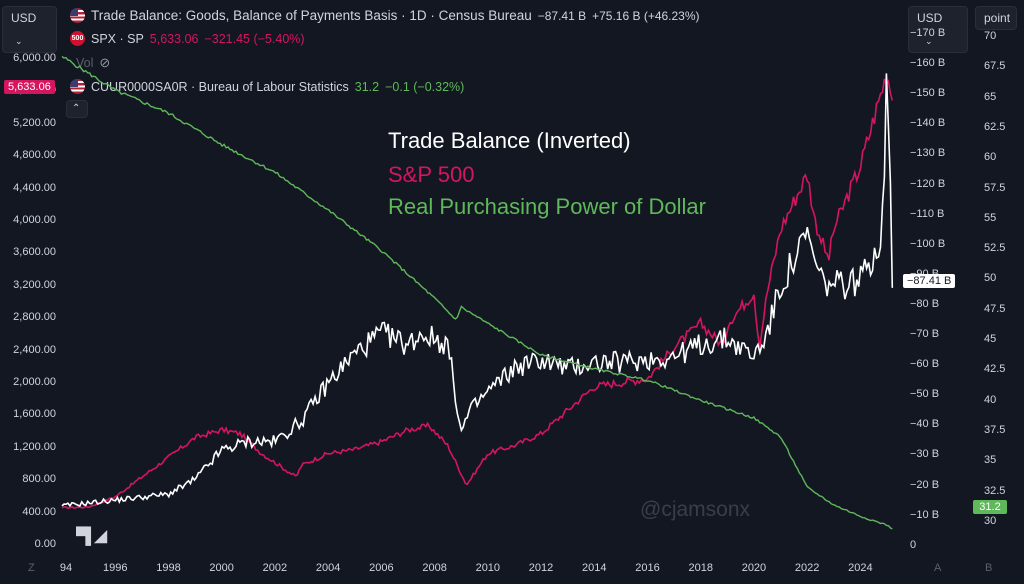  What do you see at coordinates (928, 183) in the screenshot?
I see `mid-tick-label: −120 B` at bounding box center [928, 183].